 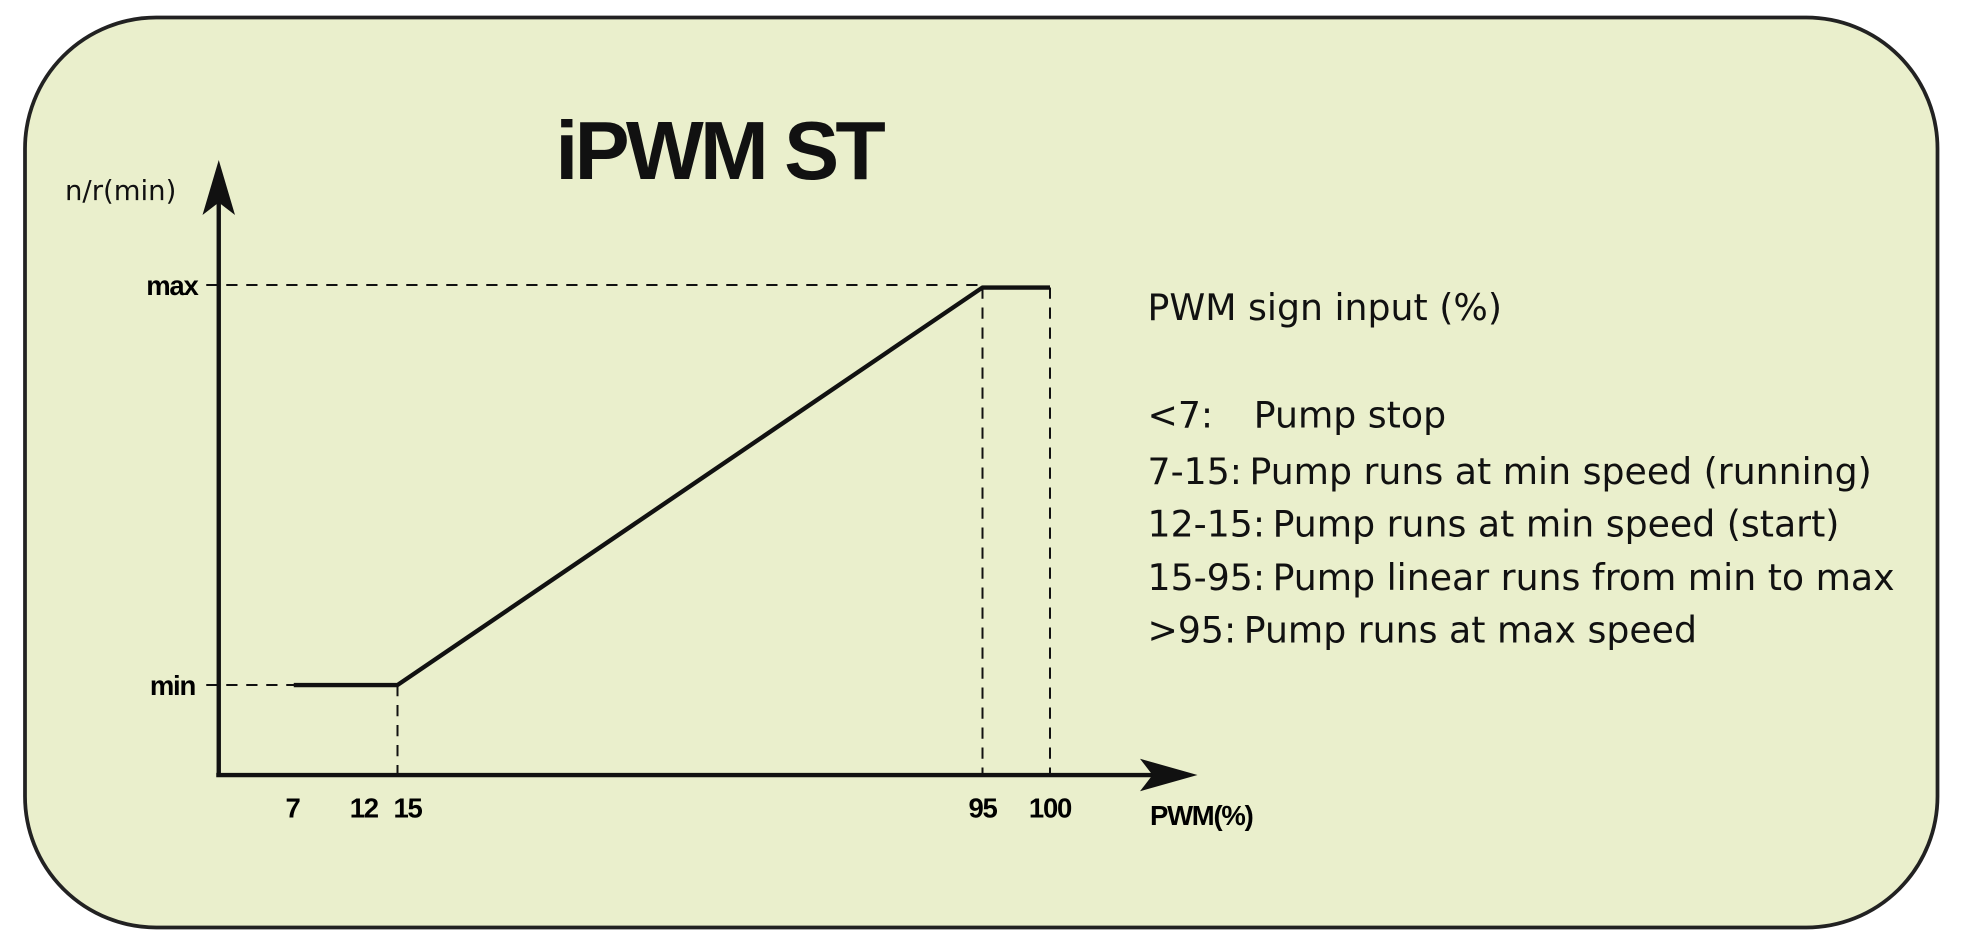 I want to click on legend-range: 15-95:, so click(x=1207, y=577).